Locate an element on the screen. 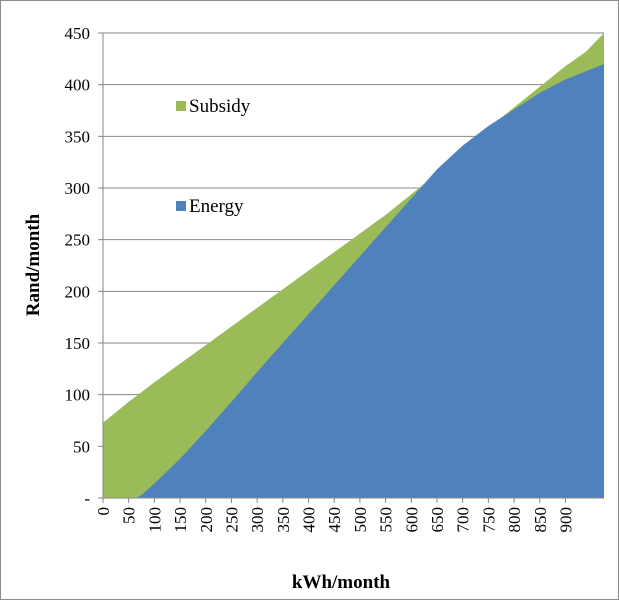 This screenshot has height=600, width=619. legend-item-energy: Energy is located at coordinates (210, 206).